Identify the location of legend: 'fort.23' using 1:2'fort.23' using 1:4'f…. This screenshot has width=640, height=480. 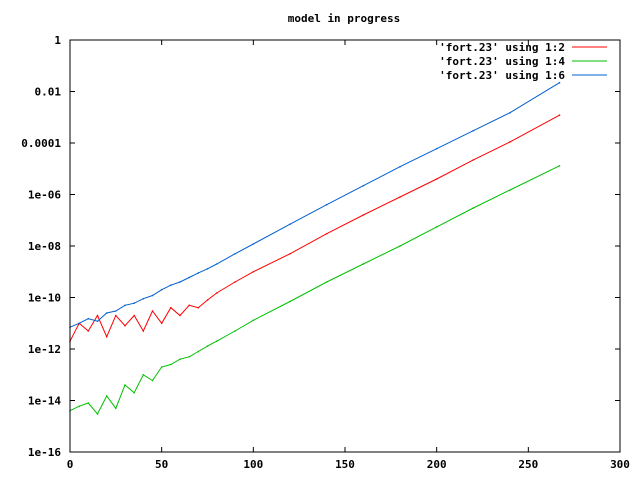
(523, 61).